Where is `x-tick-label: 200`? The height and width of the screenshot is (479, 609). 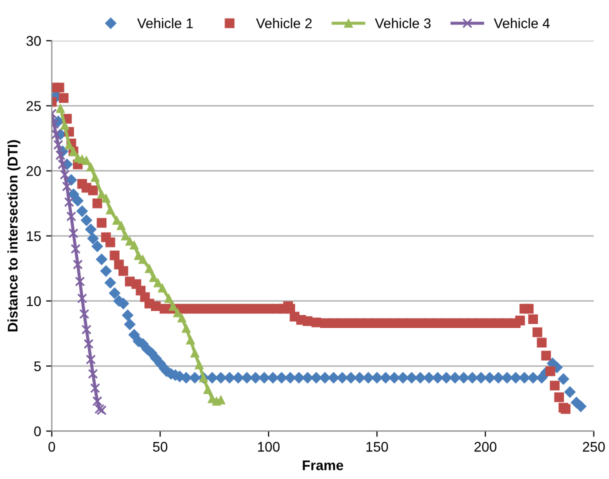
x-tick-label: 200 is located at coordinates (485, 447).